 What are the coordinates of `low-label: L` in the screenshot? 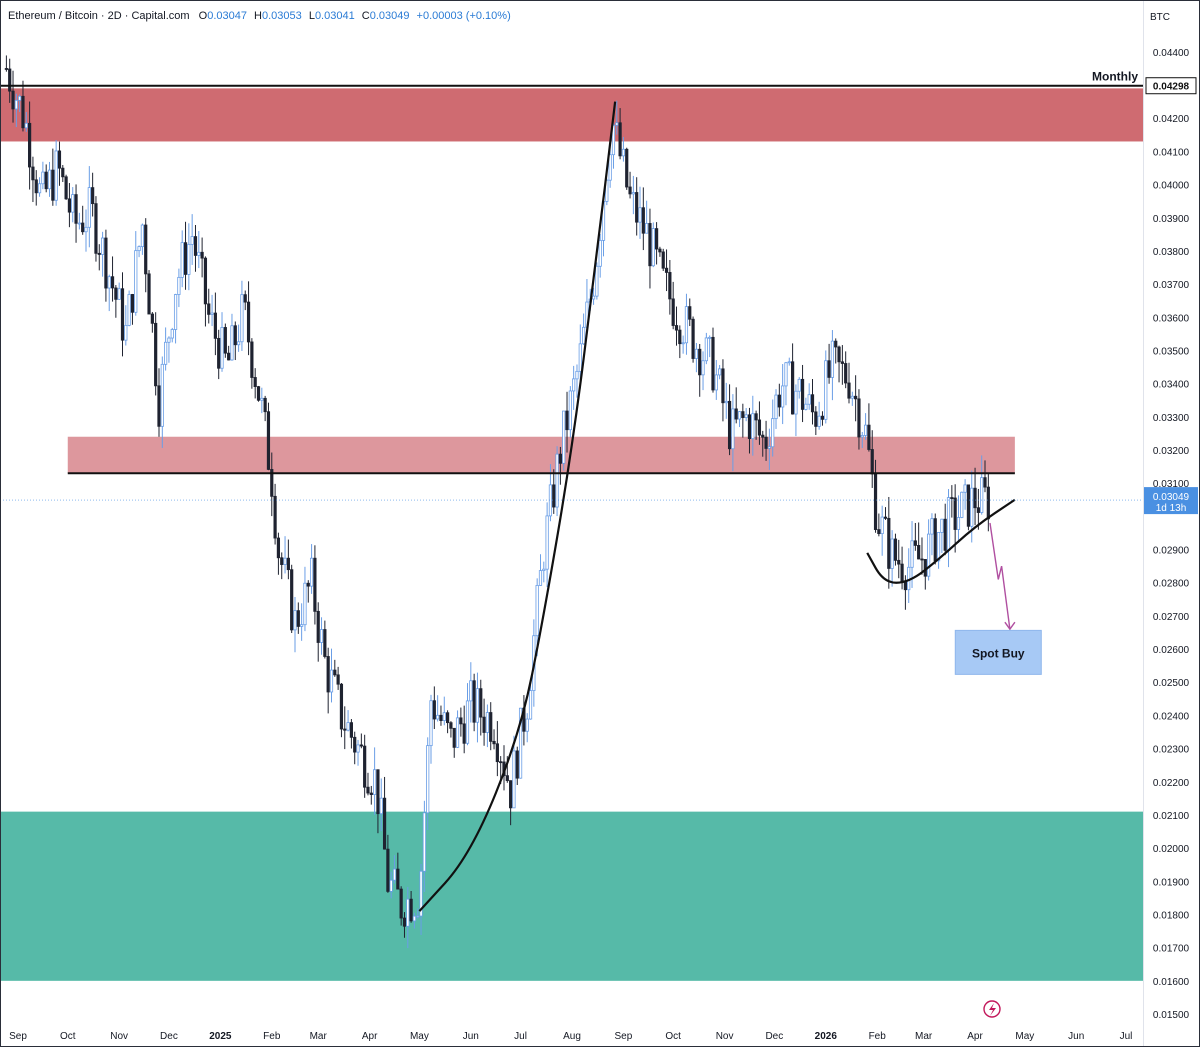 It's located at (311, 16).